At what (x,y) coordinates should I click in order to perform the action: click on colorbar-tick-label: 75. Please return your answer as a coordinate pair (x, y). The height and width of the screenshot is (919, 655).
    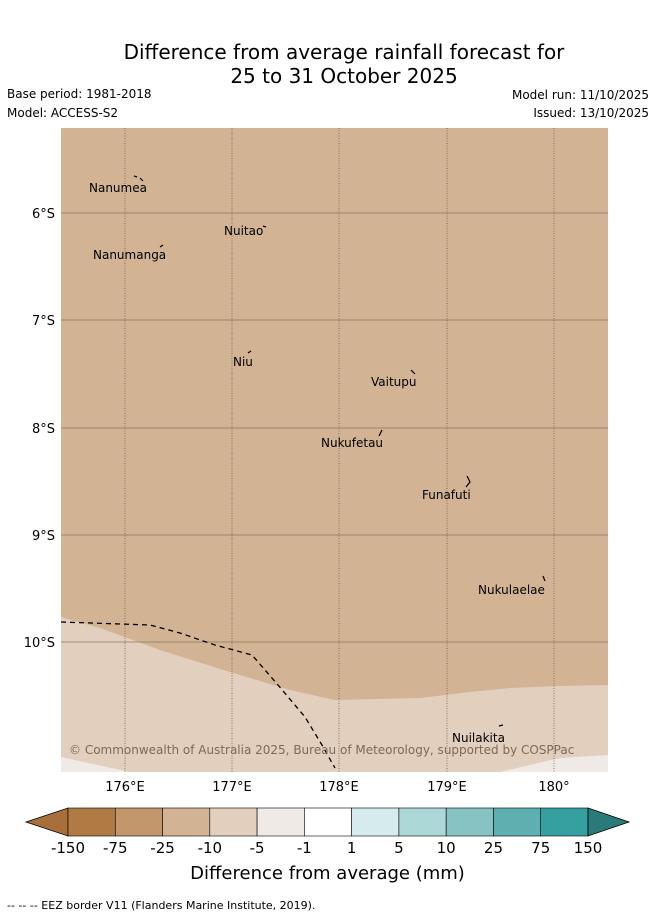
    Looking at the image, I should click on (540, 848).